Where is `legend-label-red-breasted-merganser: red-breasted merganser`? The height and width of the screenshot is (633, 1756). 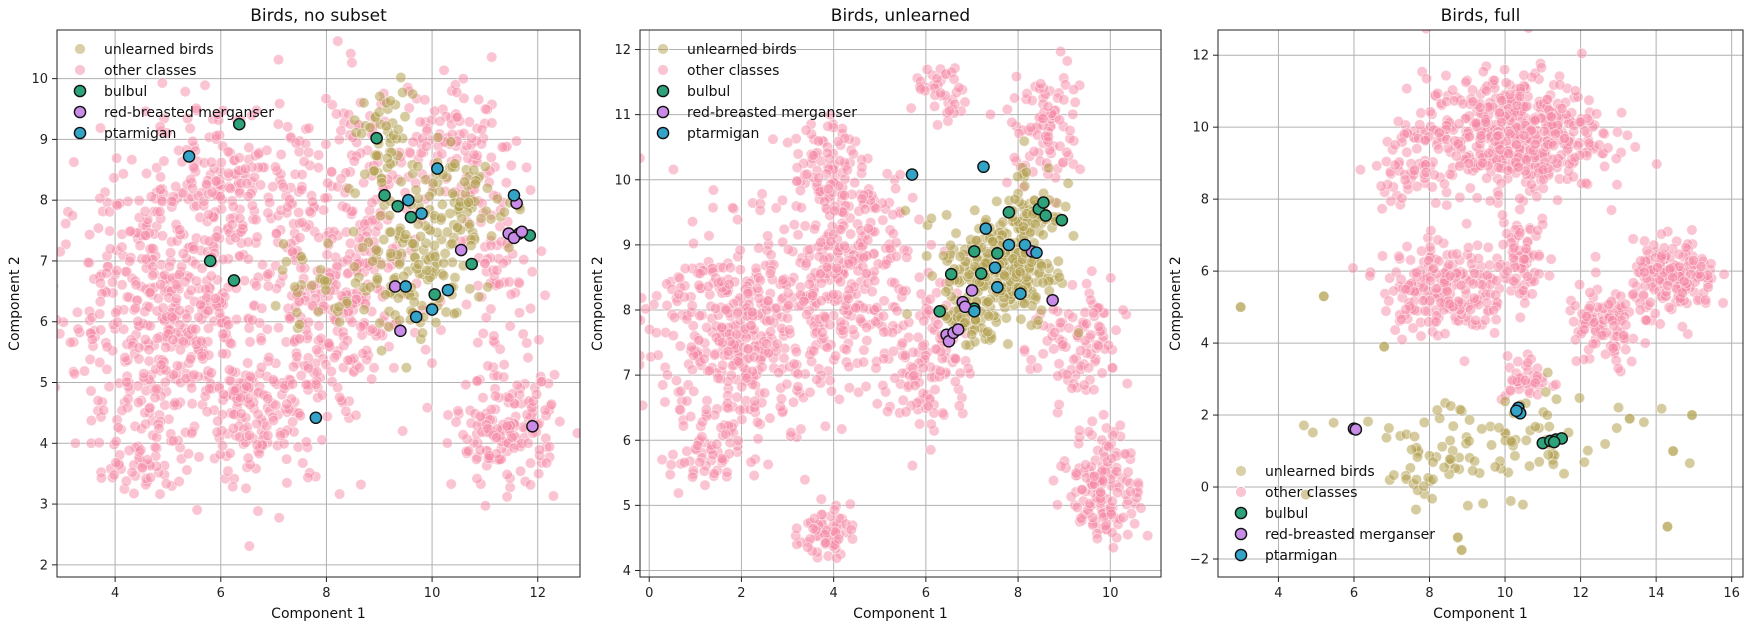 legend-label-red-breasted-merganser: red-breasted merganser is located at coordinates (189, 113).